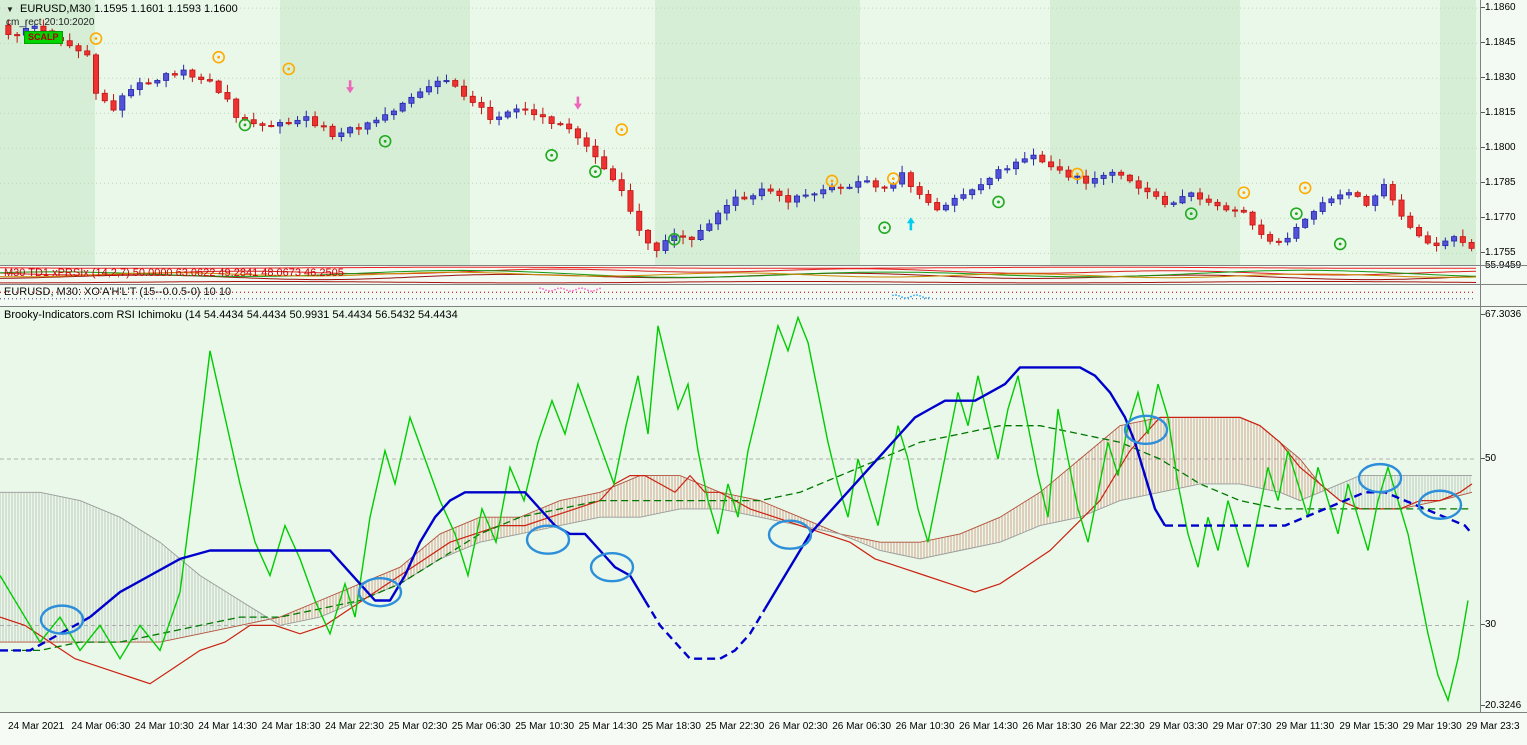 Image resolution: width=1527 pixels, height=745 pixels. What do you see at coordinates (228, 726) in the screenshot?
I see `time-axis-label: 24 Mar 14:30` at bounding box center [228, 726].